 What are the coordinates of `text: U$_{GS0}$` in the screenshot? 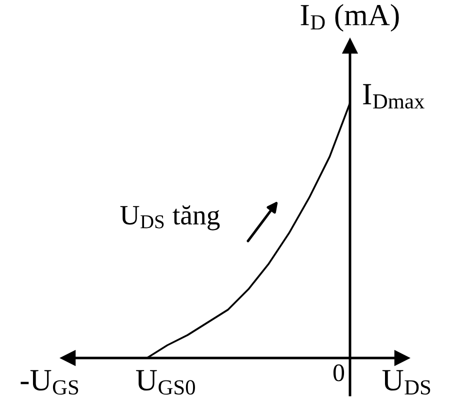 It's located at (165, 382).